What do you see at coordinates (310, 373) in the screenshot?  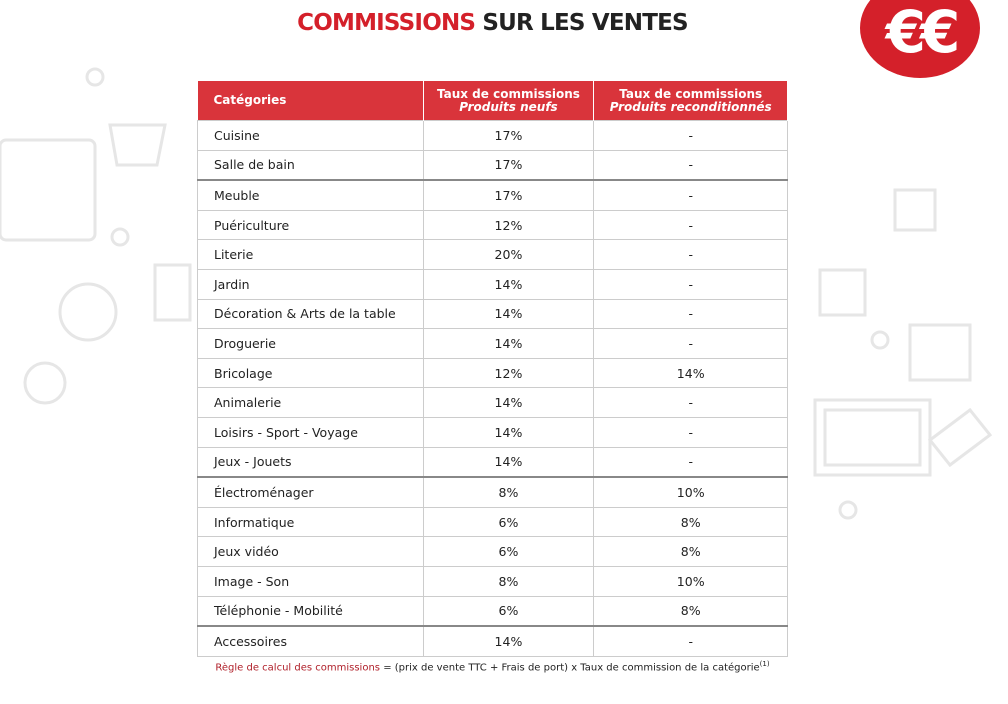 I see `category-cell: Bricolage` at bounding box center [310, 373].